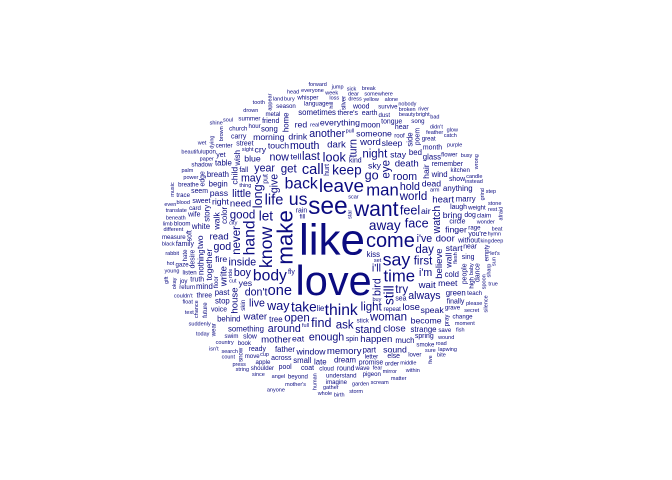 The image size is (672, 480). What do you see at coordinates (255, 316) in the screenshot?
I see `word-cloud-word: water` at bounding box center [255, 316].